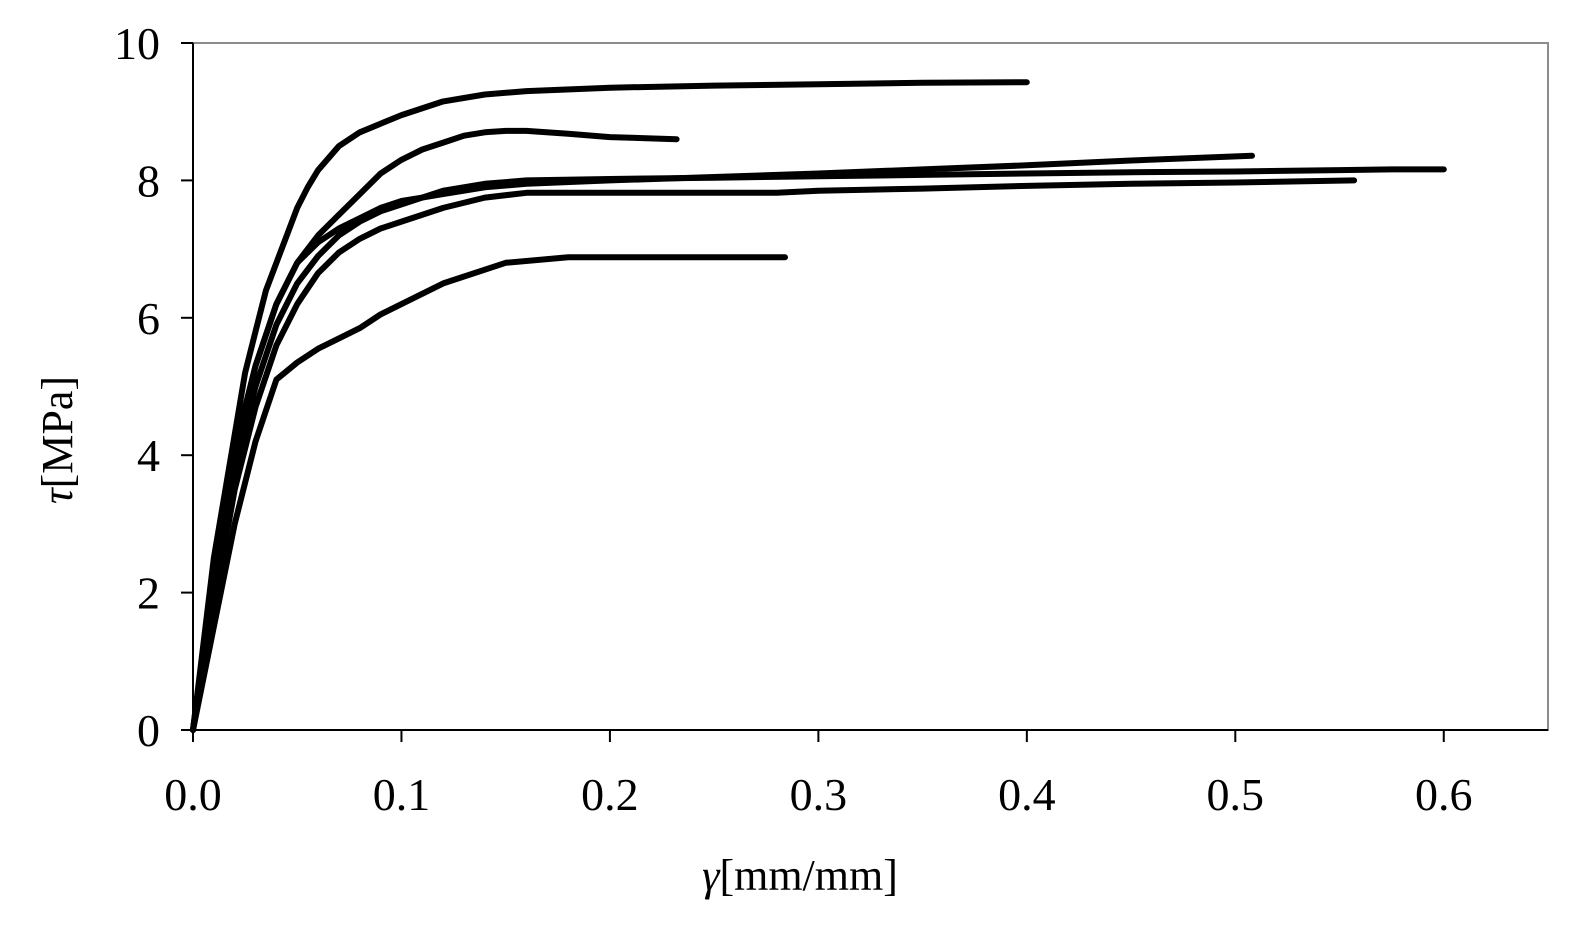 The height and width of the screenshot is (944, 1570). Describe the element at coordinates (193, 794) in the screenshot. I see `x-tick-label: 0.0` at that location.